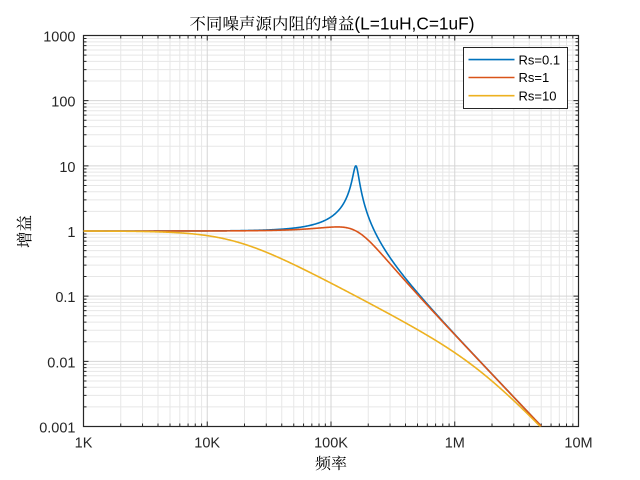 This screenshot has width=640, height=480. What do you see at coordinates (455, 444) in the screenshot?
I see `svg-text: 1M` at bounding box center [455, 444].